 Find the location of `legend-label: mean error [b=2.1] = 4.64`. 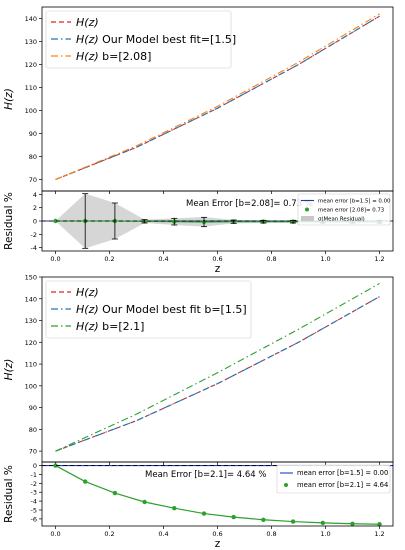

legend-label: mean error [b=2.1] = 4.64 is located at coordinates (342, 485).